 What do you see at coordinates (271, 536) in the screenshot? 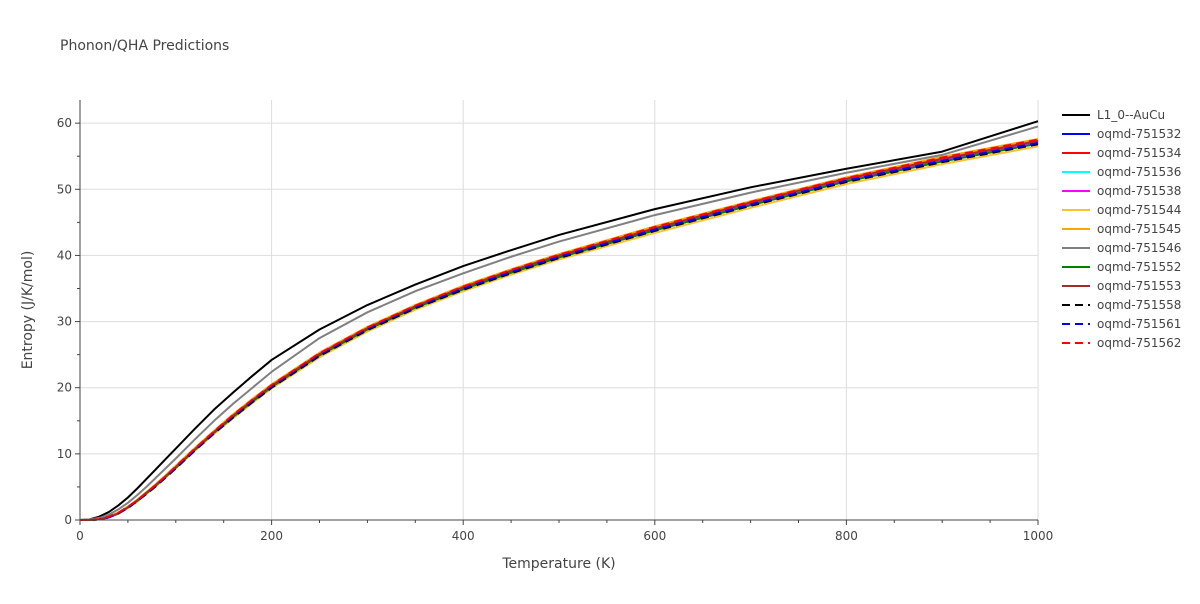
I see `x-tick-label: 200` at bounding box center [271, 536].